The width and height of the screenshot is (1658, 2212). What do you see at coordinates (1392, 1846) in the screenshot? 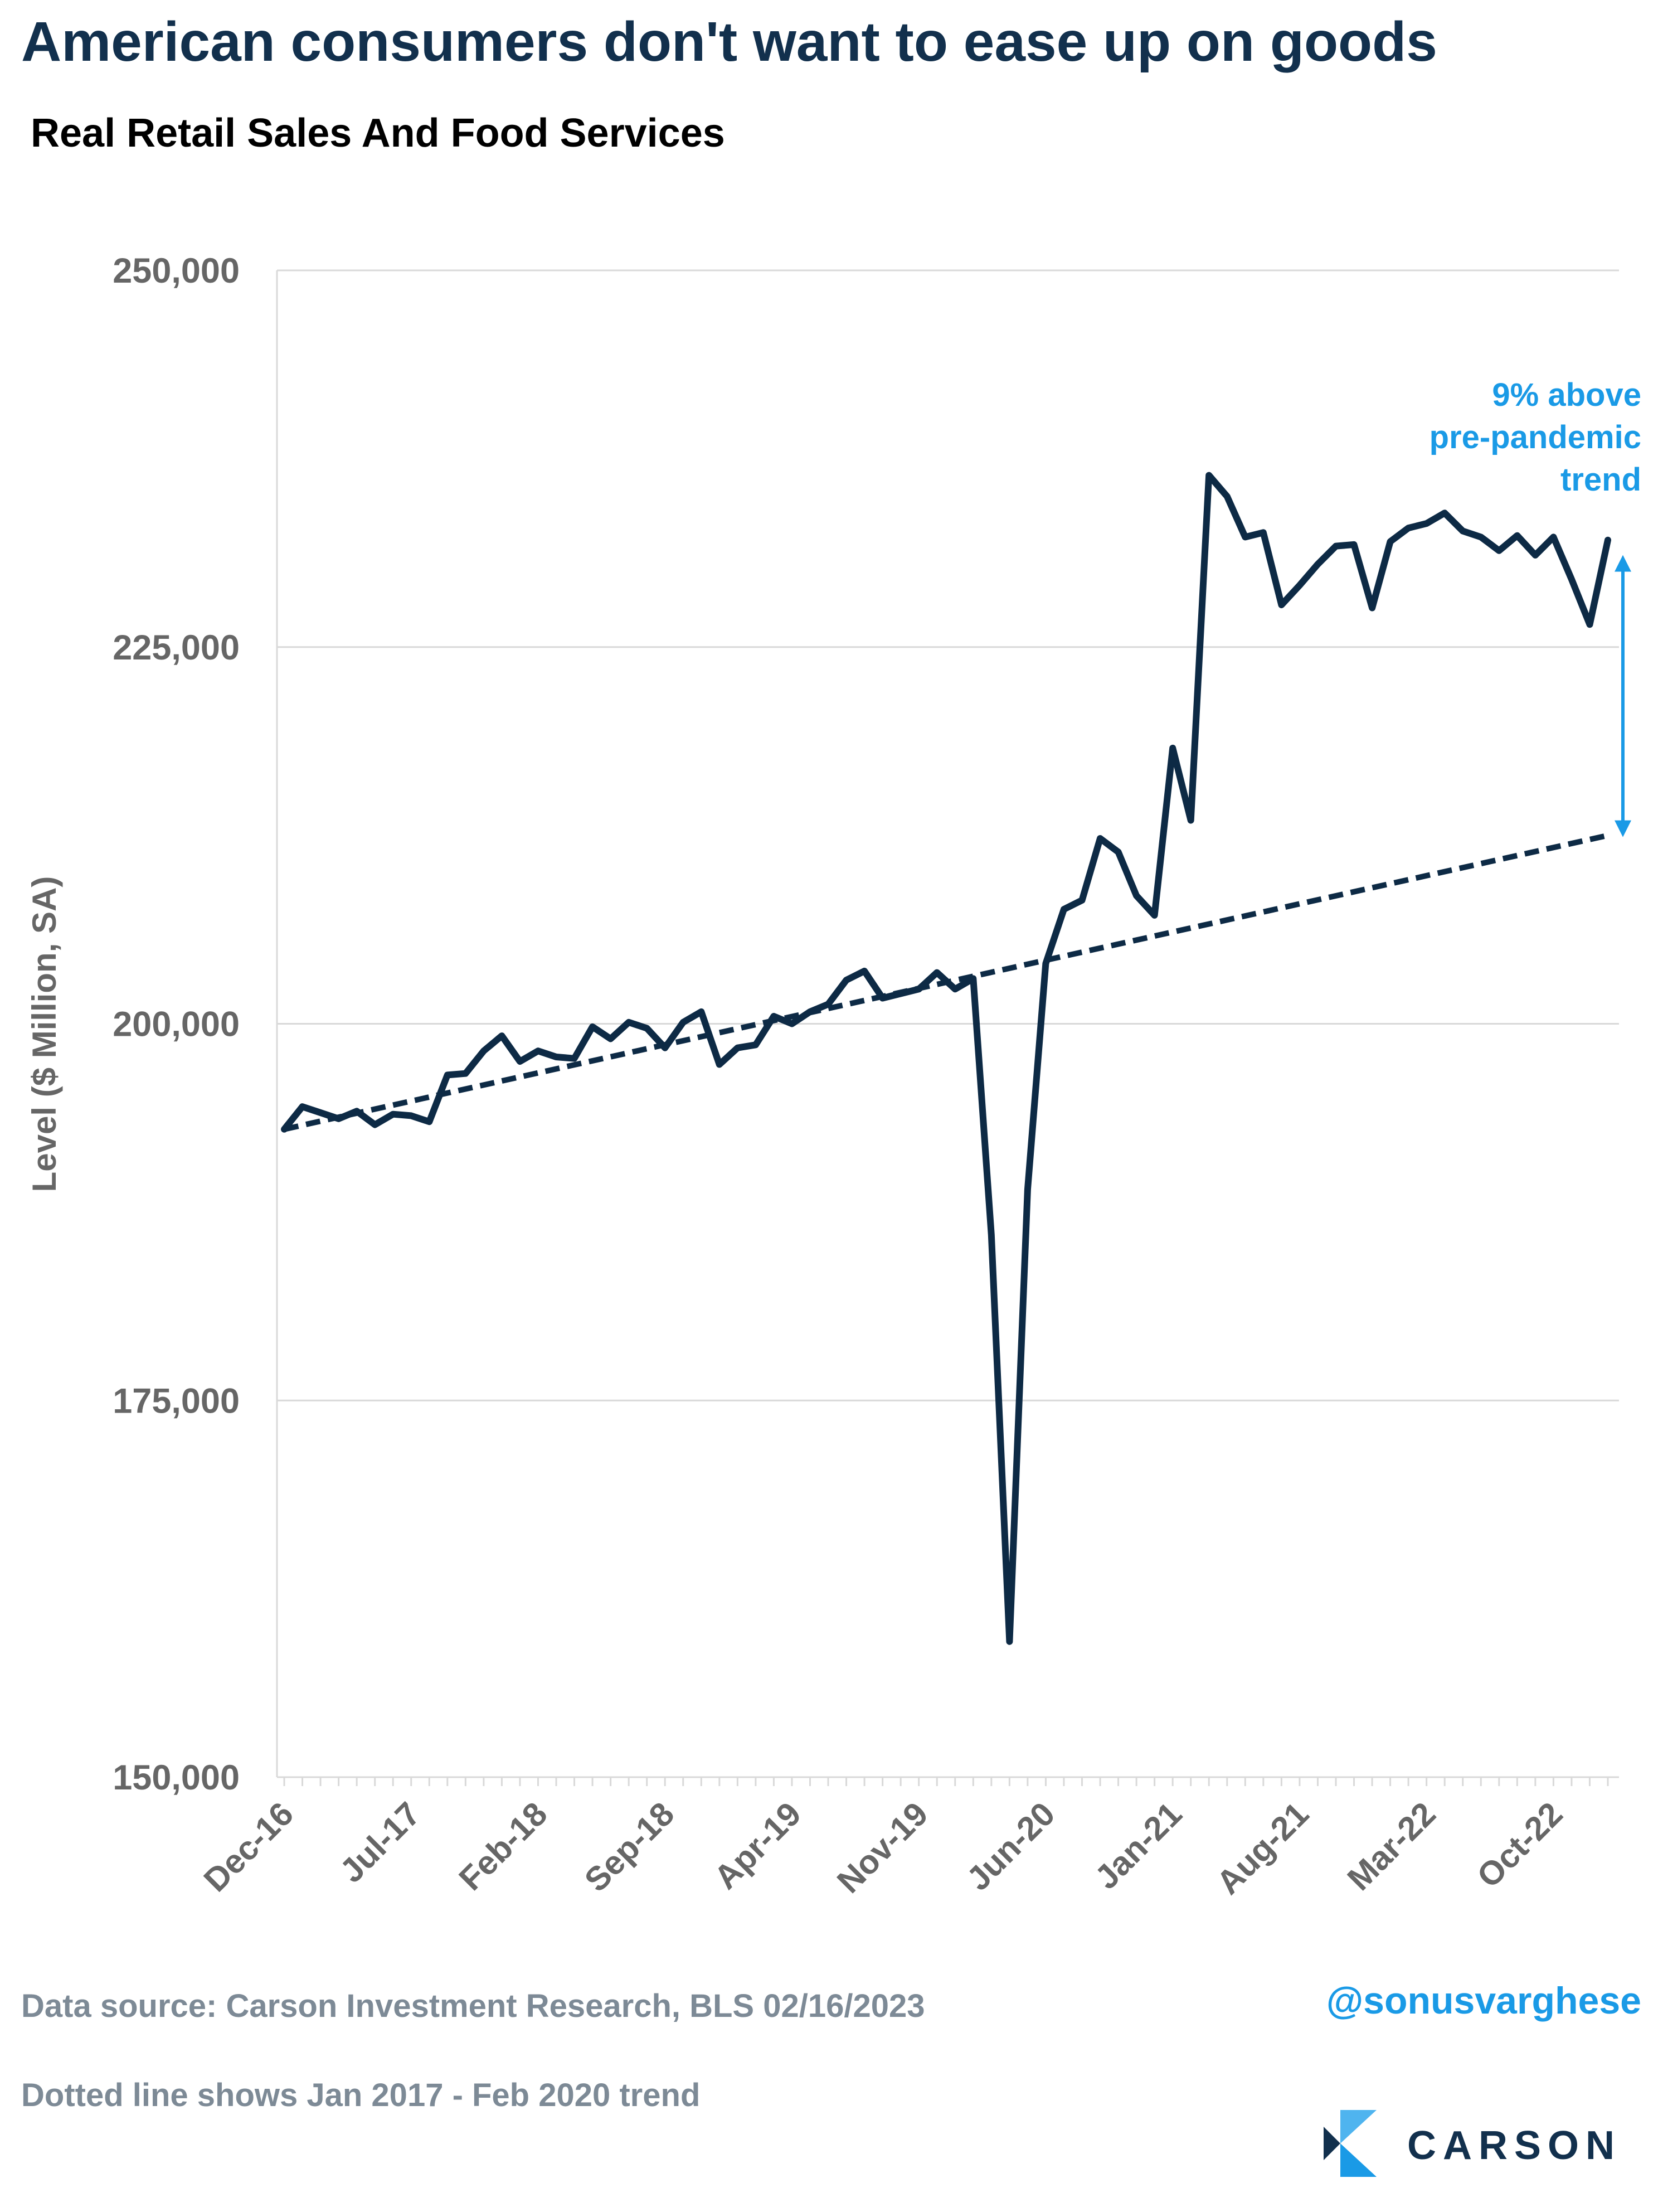
I see `x-tick-label: Mar-22` at bounding box center [1392, 1846].